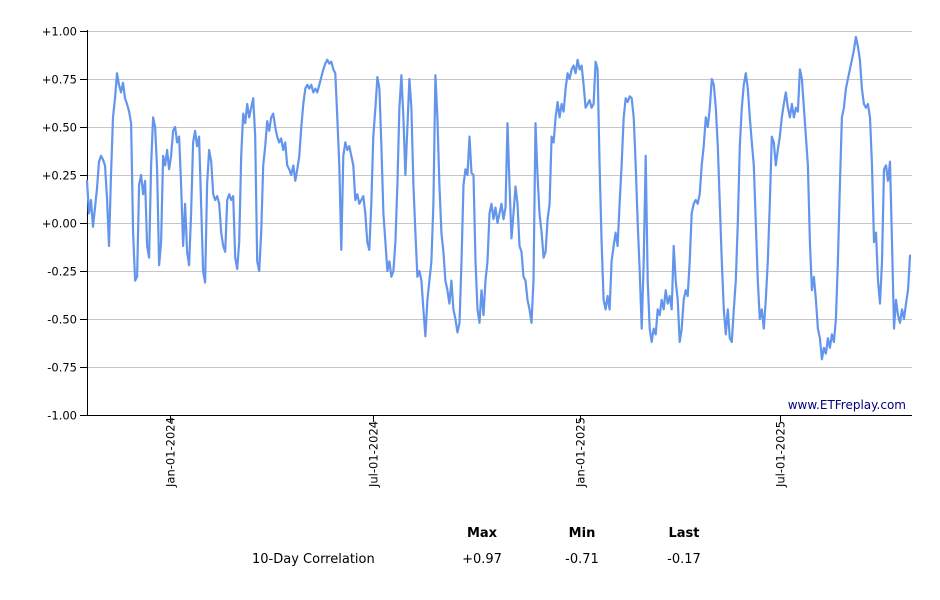 The width and height of the screenshot is (940, 600). What do you see at coordinates (62, 368) in the screenshot?
I see `y-tick-label: -0.75` at bounding box center [62, 368].